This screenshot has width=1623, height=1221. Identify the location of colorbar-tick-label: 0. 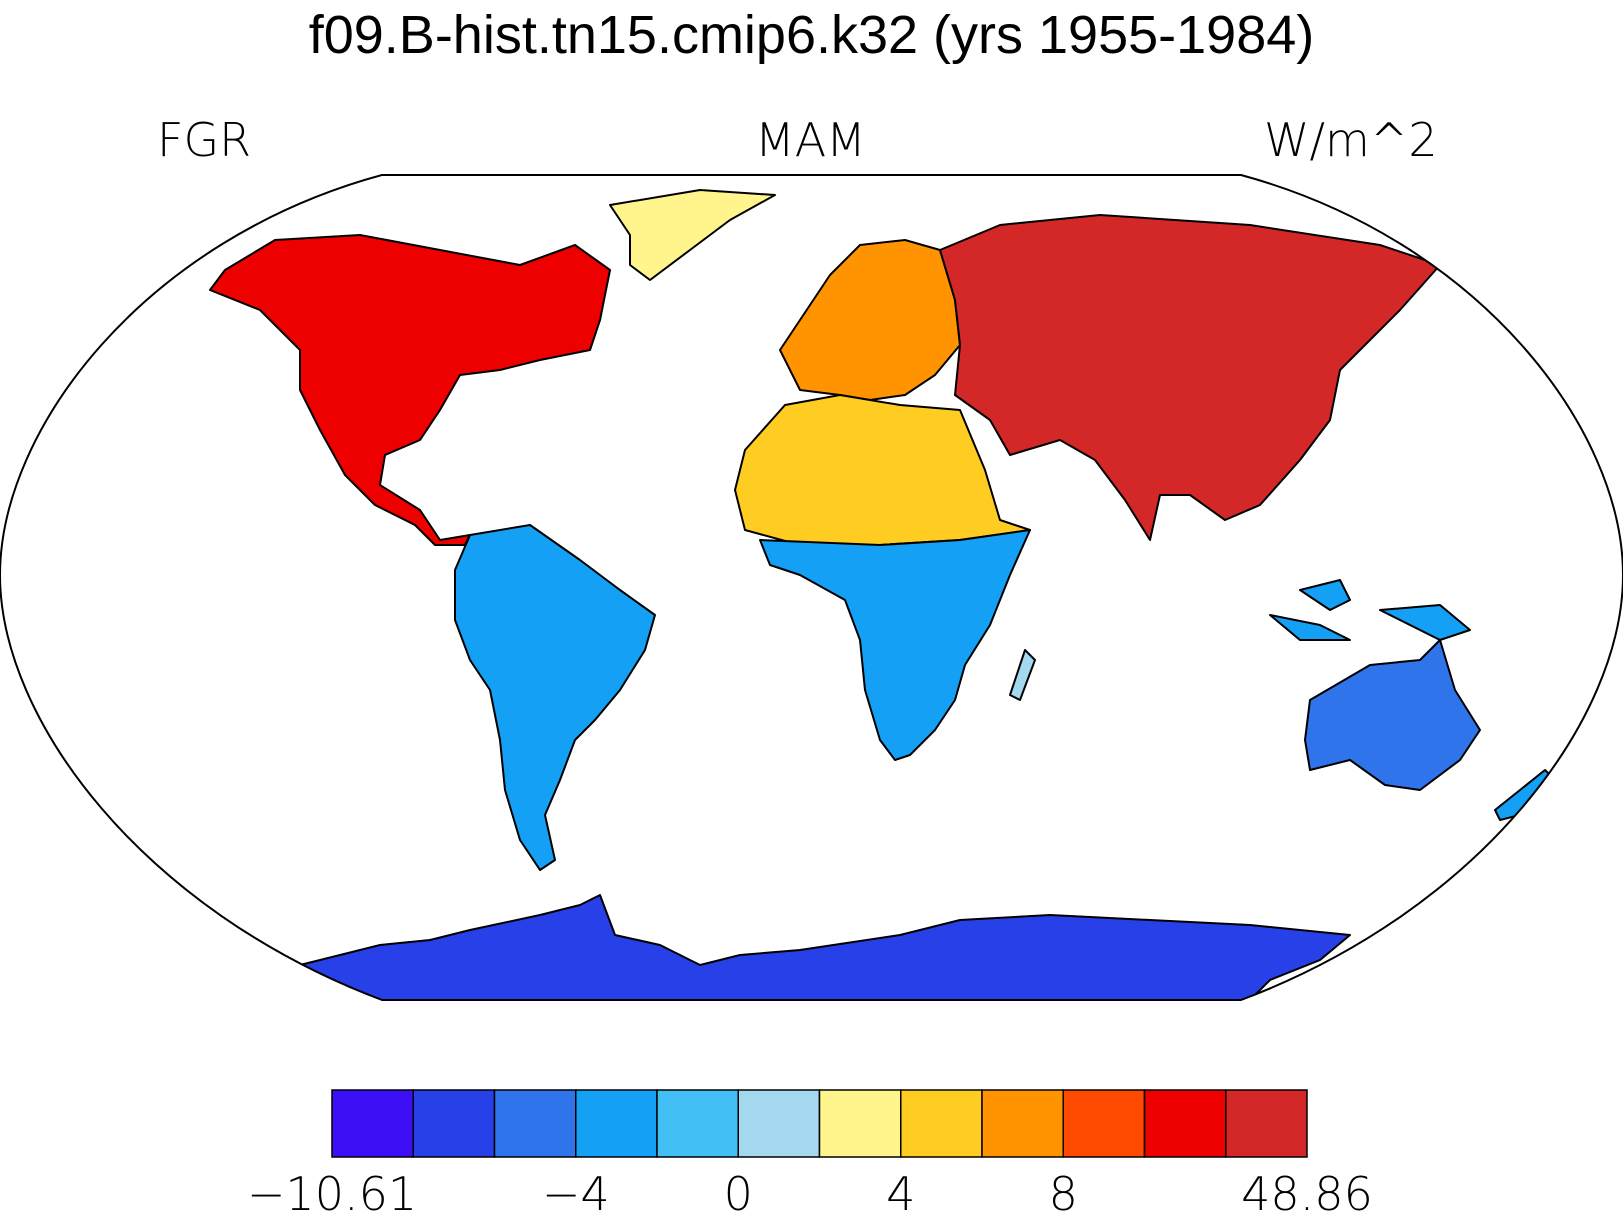
(738, 1194).